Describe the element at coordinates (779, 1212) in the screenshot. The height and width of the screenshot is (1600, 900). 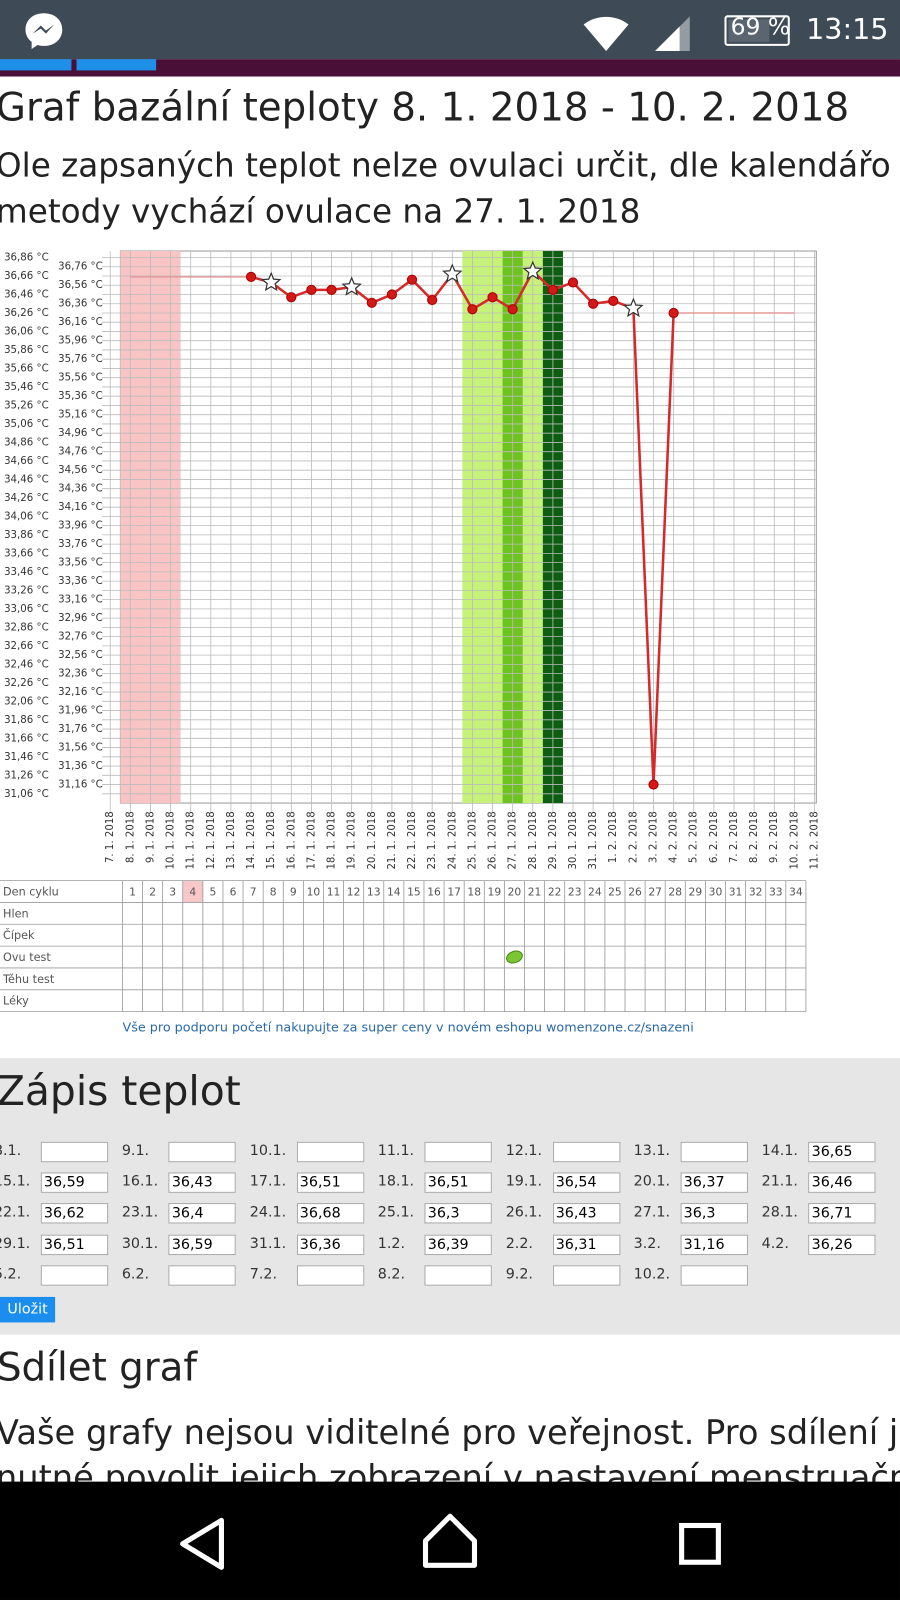
I see `date-label: 28.1.` at that location.